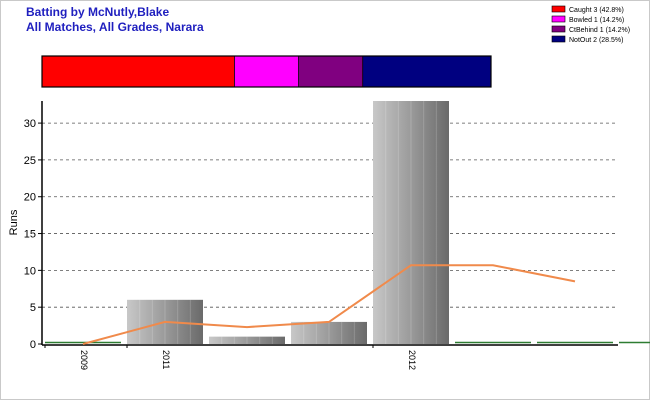 Image resolution: width=650 pixels, height=400 pixels. I want to click on distribution-bar-border, so click(266, 71).